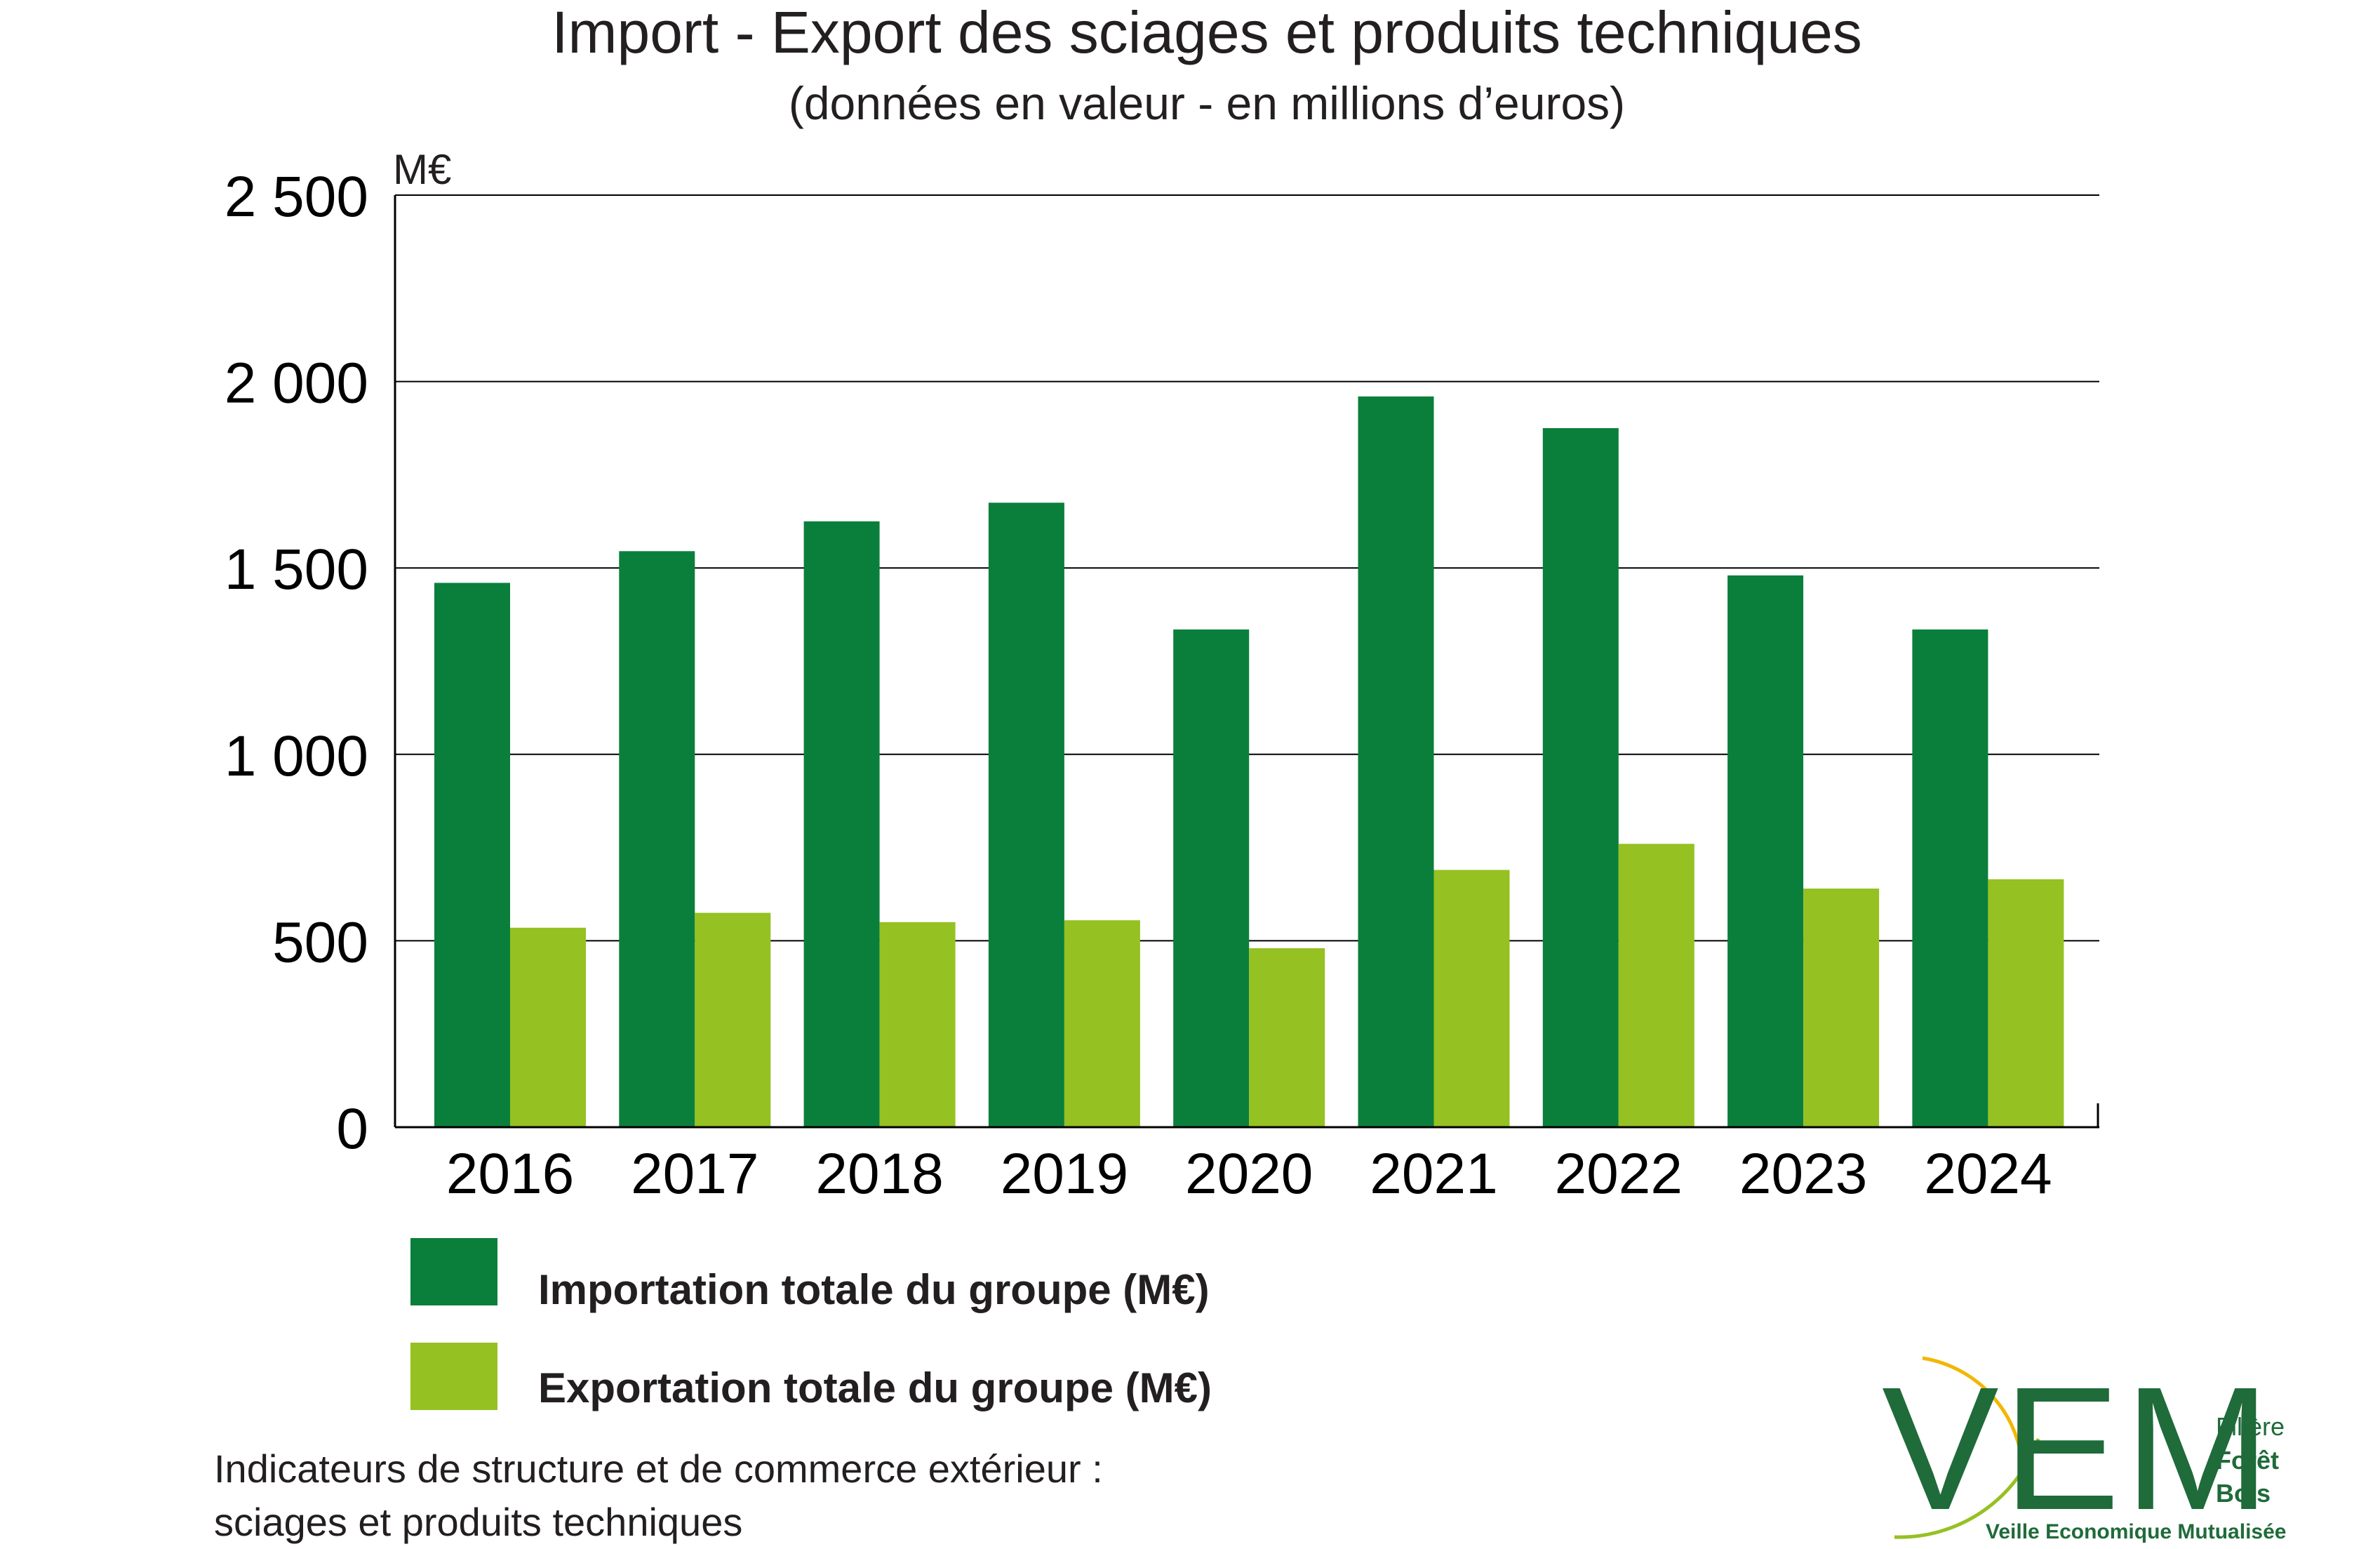 The width and height of the screenshot is (2380, 1549). Describe the element at coordinates (875, 1387) in the screenshot. I see `legend-label-export: Exportation totale du groupe (M€)` at that location.